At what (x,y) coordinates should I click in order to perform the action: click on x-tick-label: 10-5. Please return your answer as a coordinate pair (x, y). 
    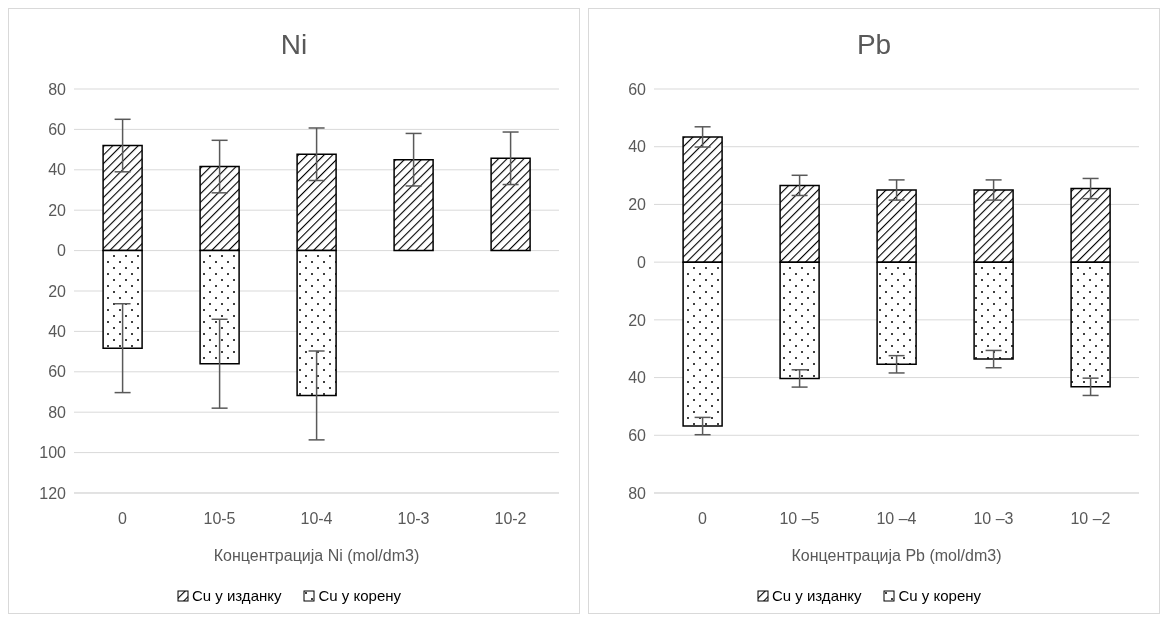
    Looking at the image, I should click on (219, 519).